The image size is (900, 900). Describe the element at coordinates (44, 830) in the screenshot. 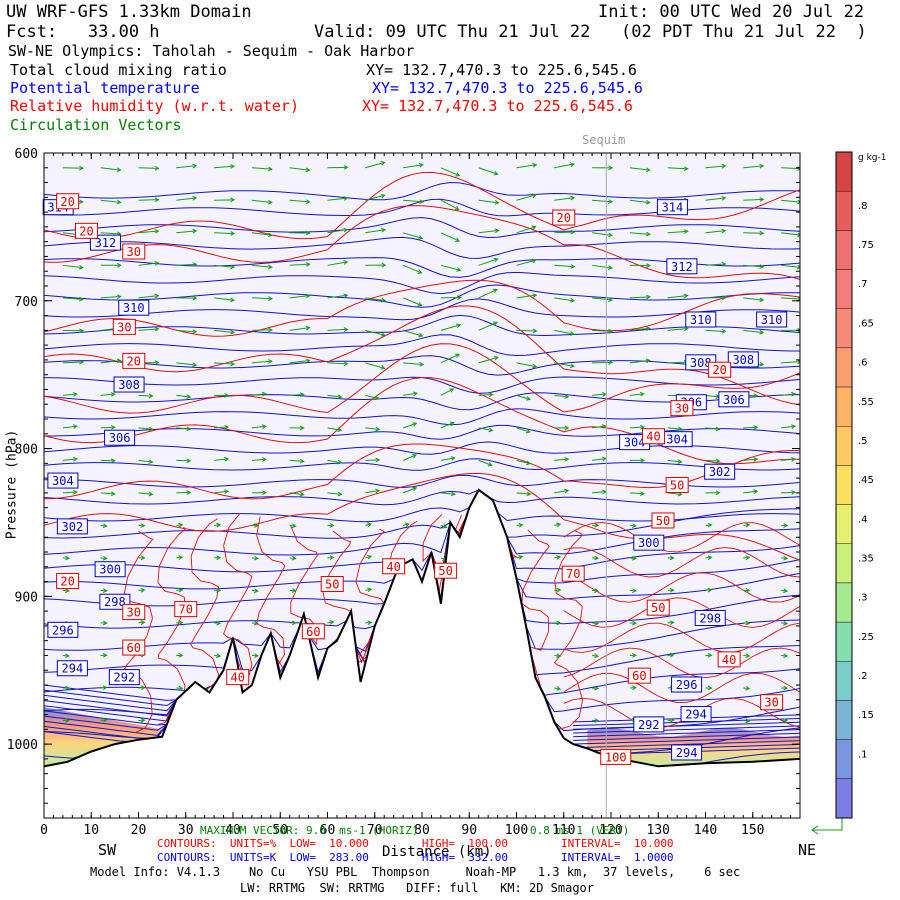

I see `x-tick-label: 0` at that location.